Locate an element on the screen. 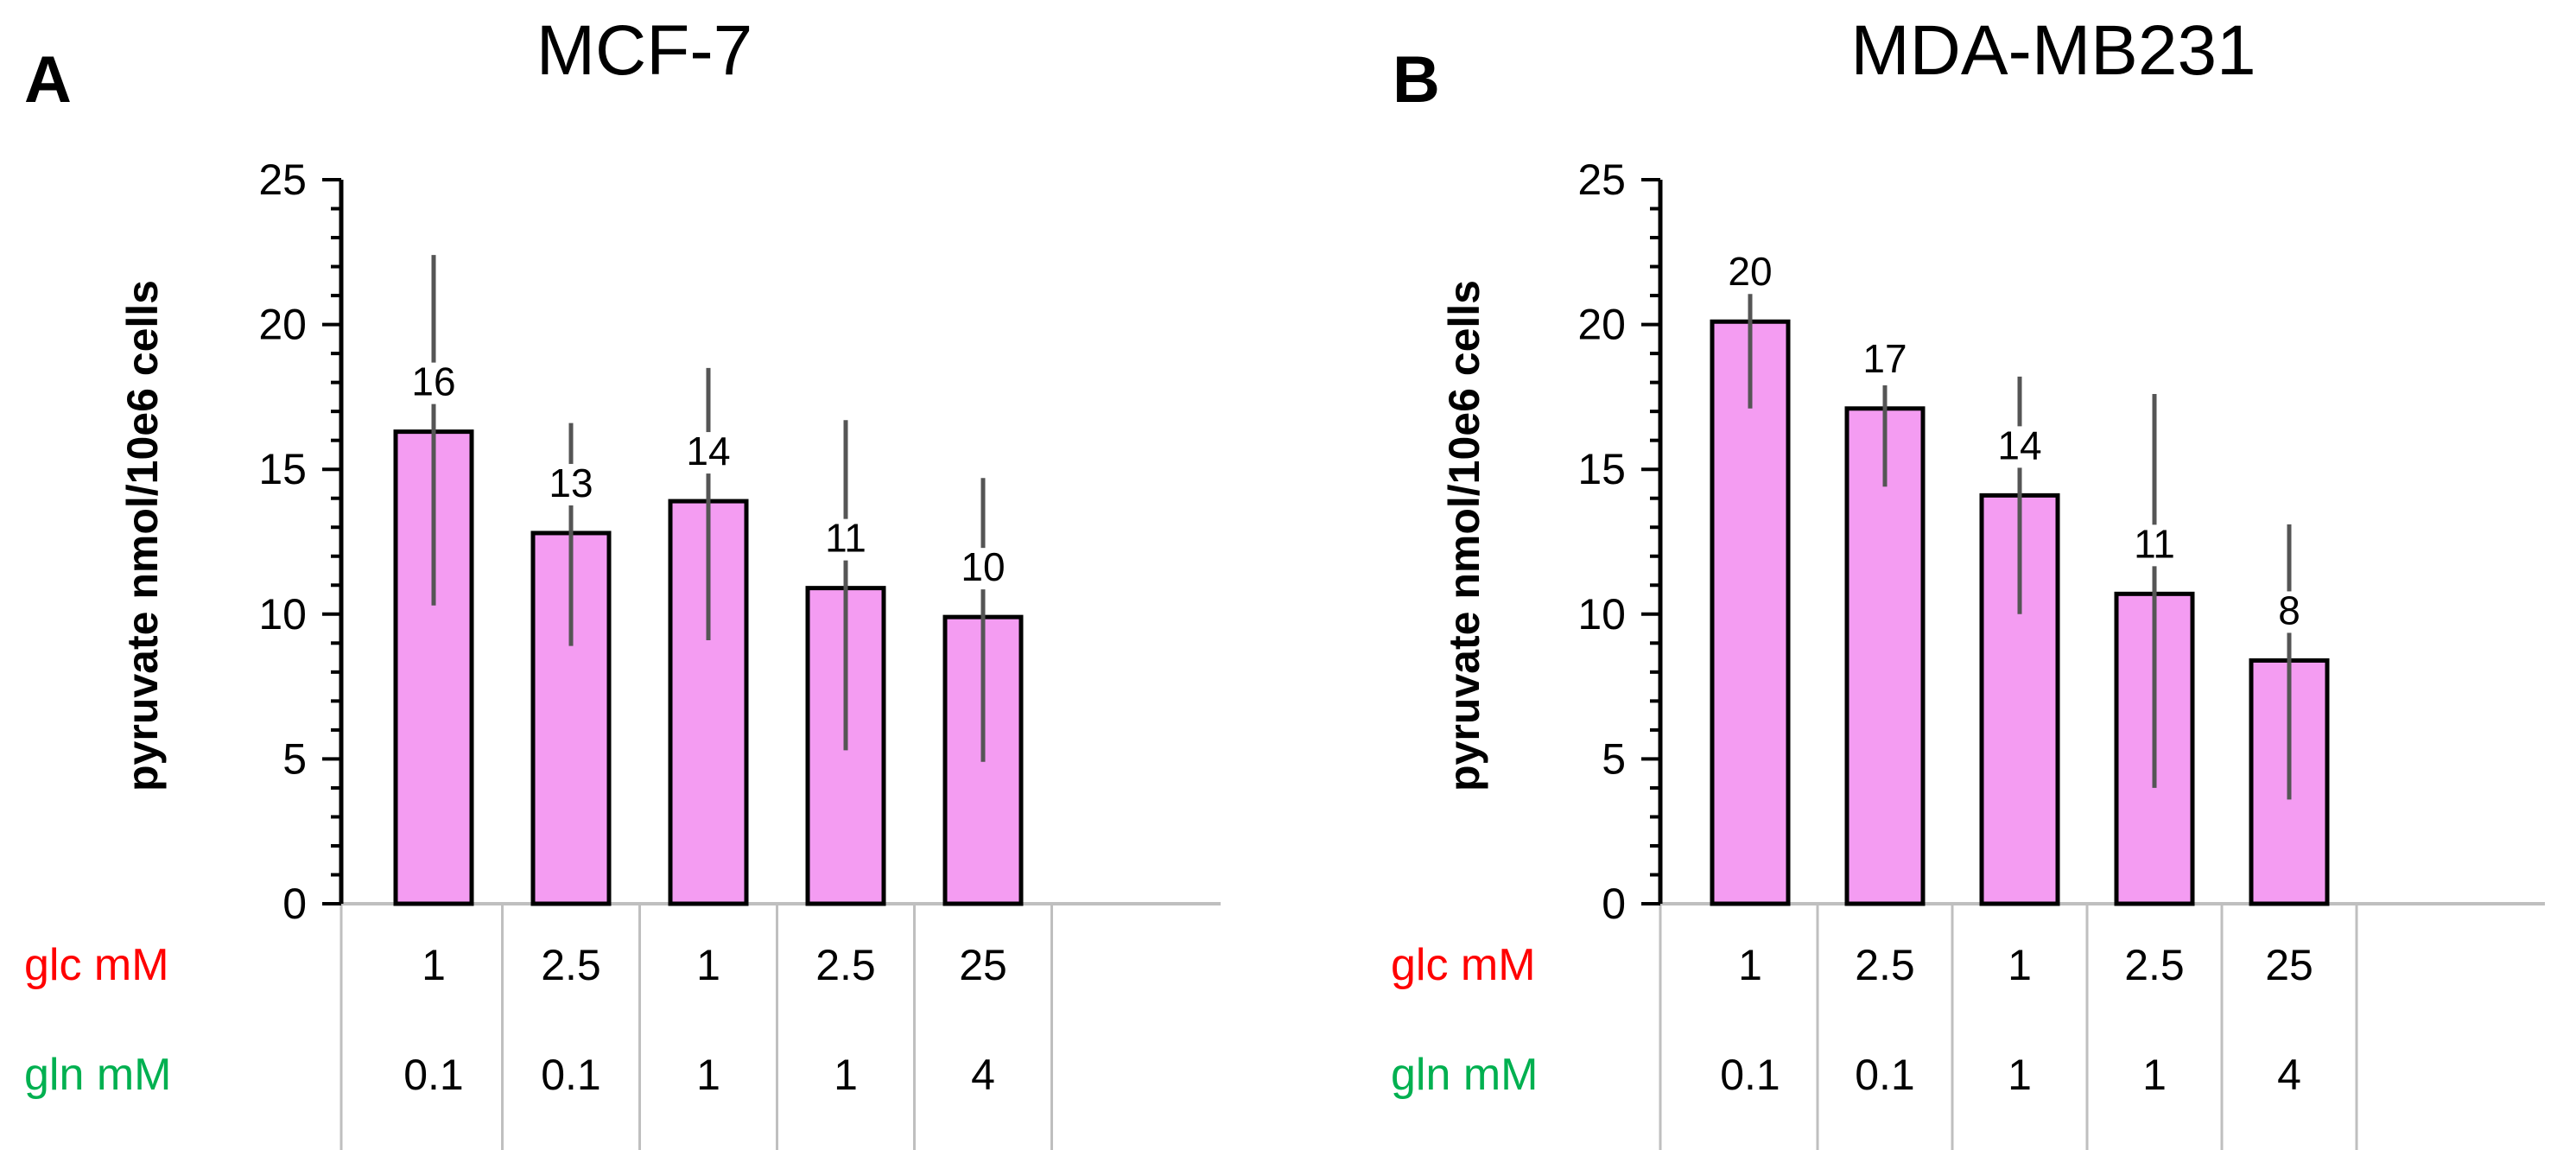  chart-title: MCF-7 is located at coordinates (644, 50).